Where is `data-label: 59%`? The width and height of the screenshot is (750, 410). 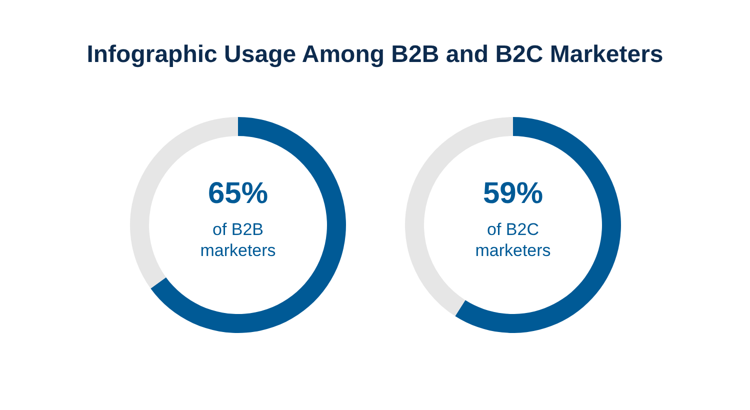
data-label: 59% is located at coordinates (513, 193).